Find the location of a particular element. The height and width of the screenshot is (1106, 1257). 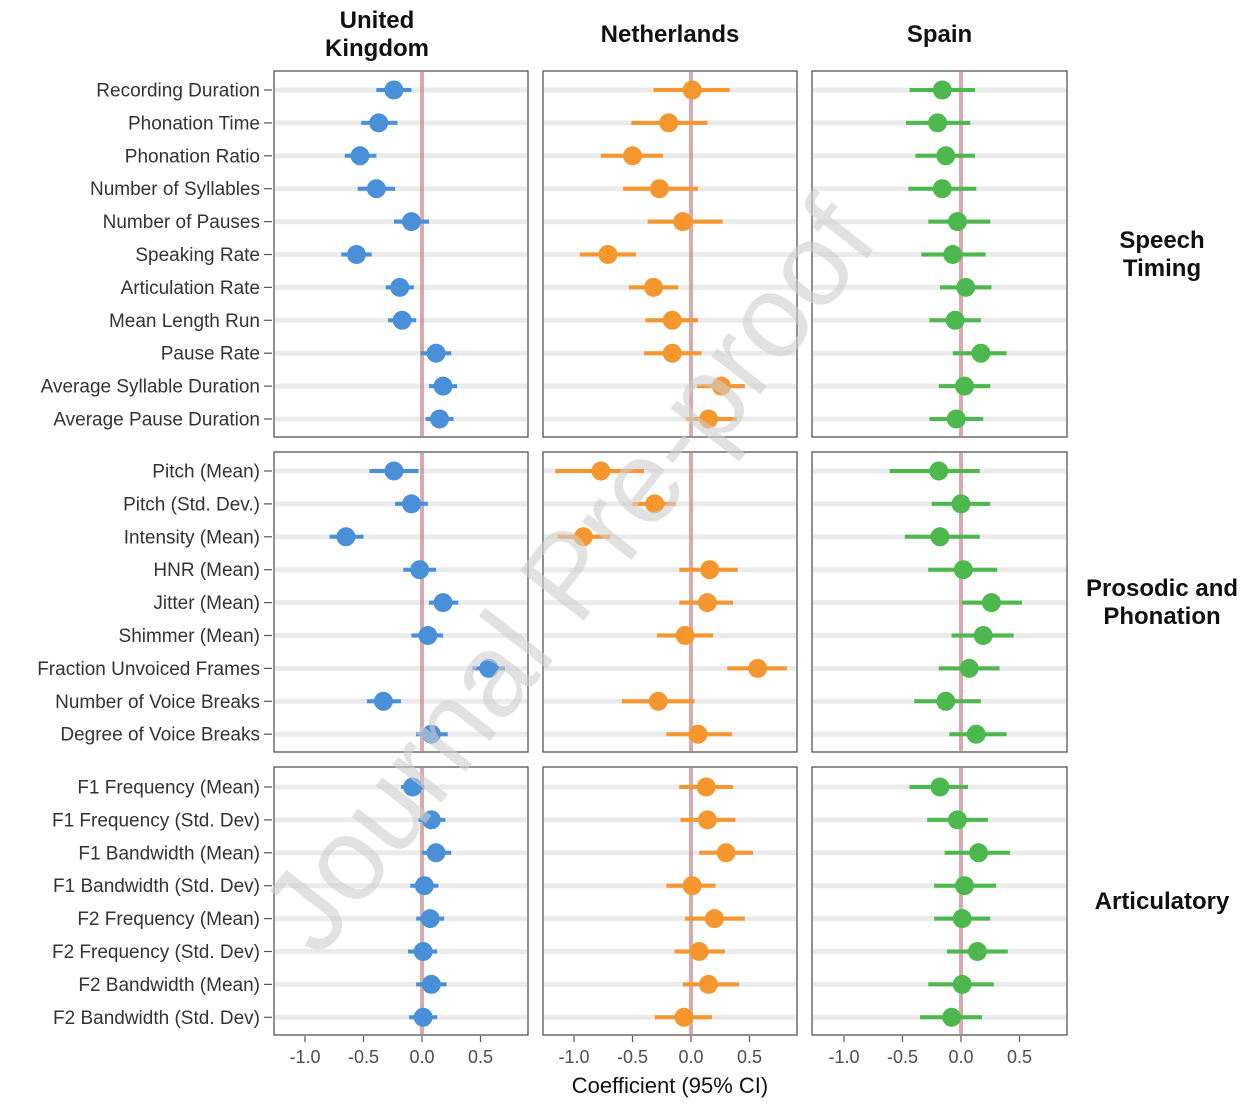

column-title: Spain is located at coordinates (939, 34).